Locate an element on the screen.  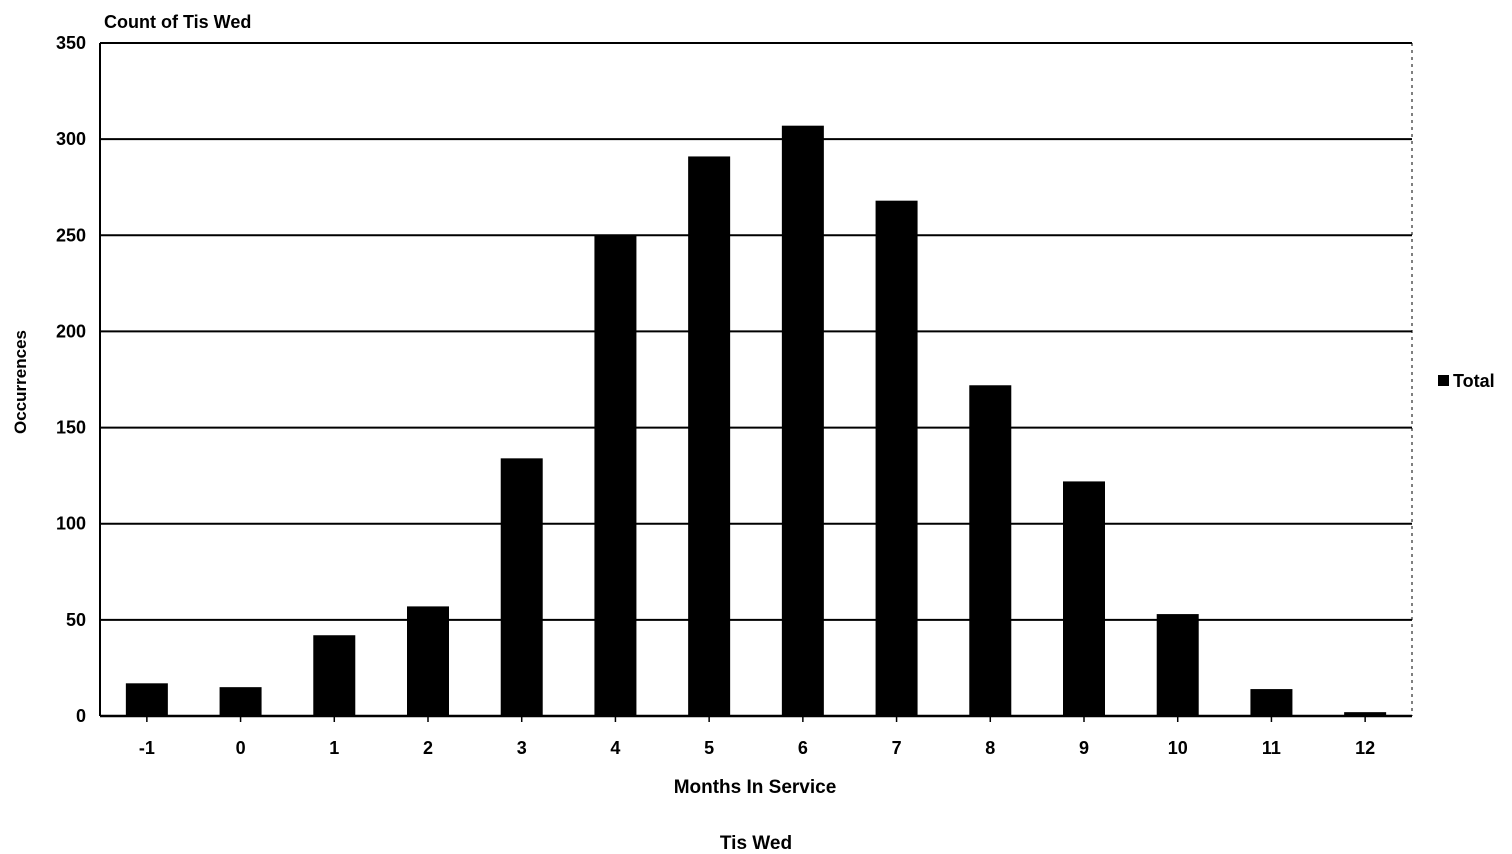
x-tick-label: 10 is located at coordinates (1178, 748).